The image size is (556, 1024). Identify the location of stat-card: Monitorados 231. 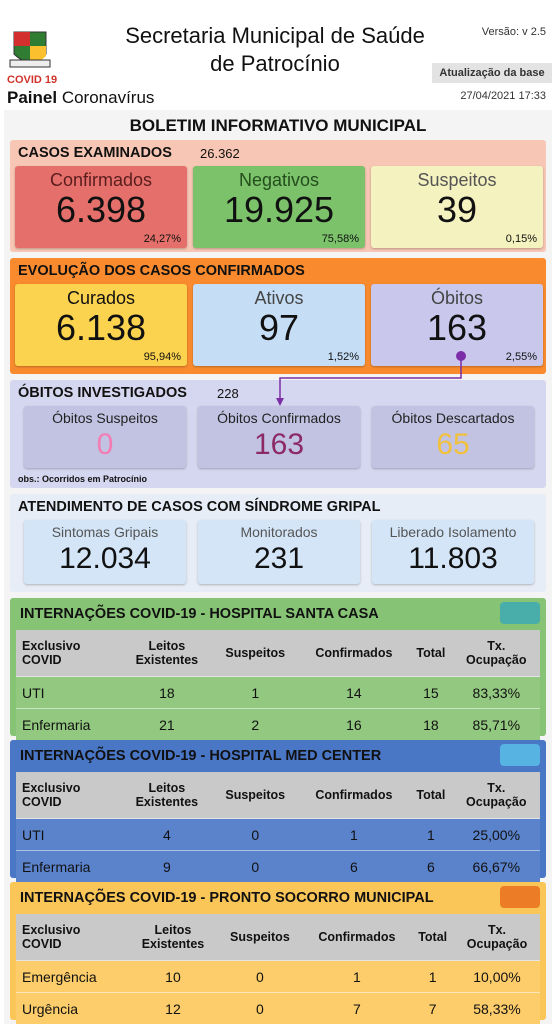
(279, 552).